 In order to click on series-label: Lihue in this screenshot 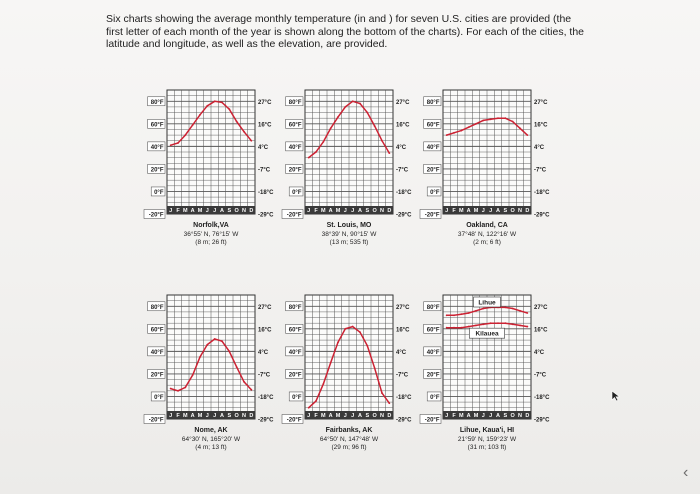, I will do `click(487, 303)`.